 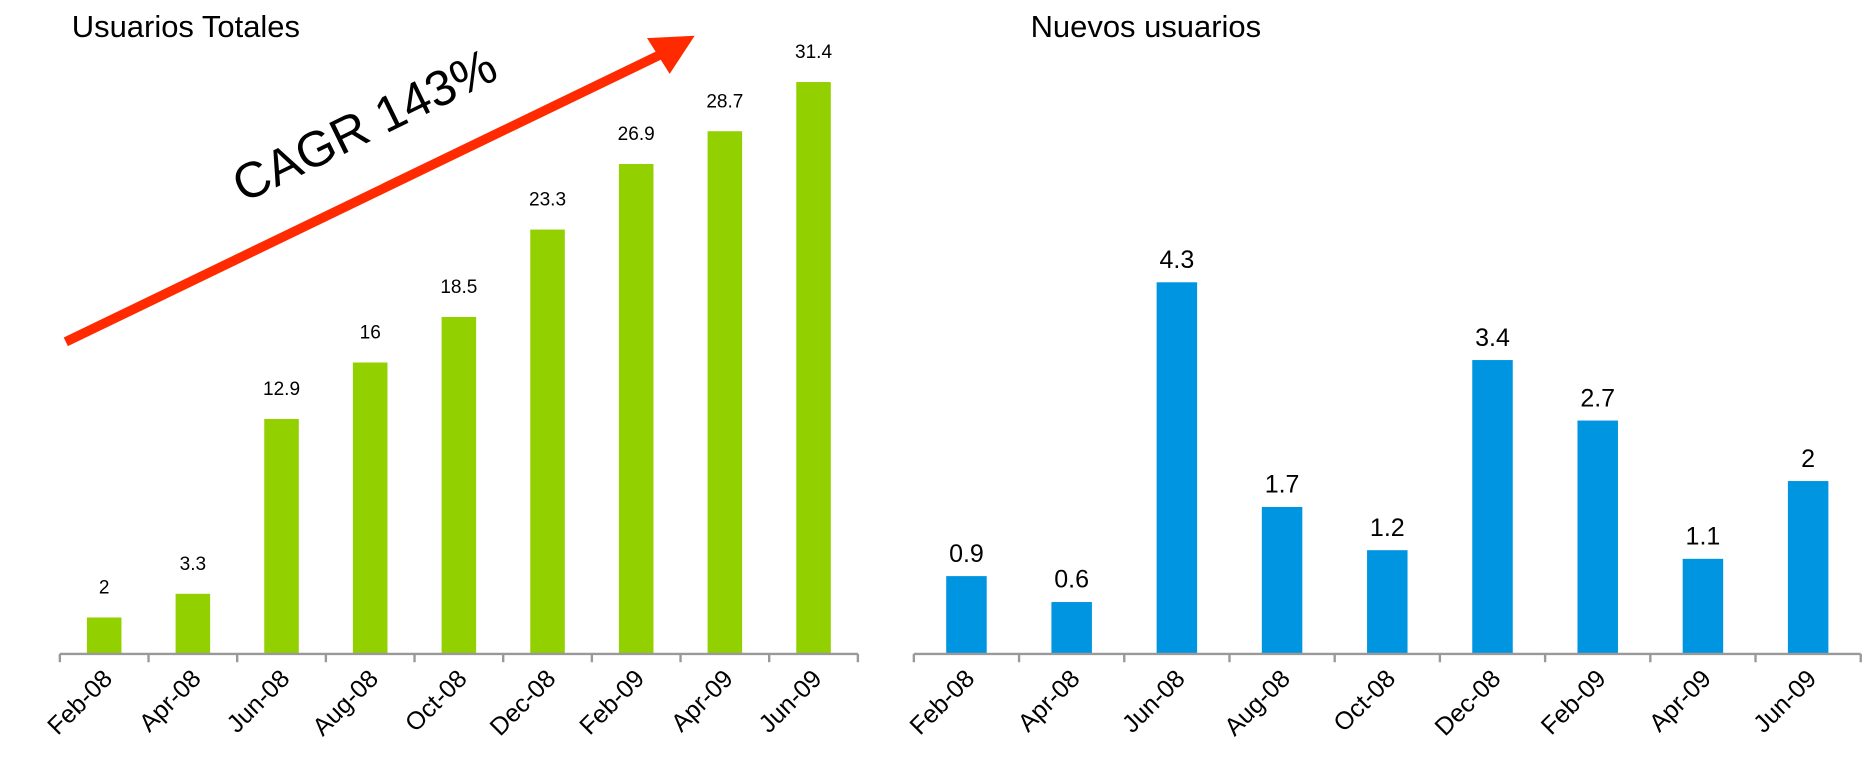 I want to click on data-label: 1.1, so click(x=1703, y=537).